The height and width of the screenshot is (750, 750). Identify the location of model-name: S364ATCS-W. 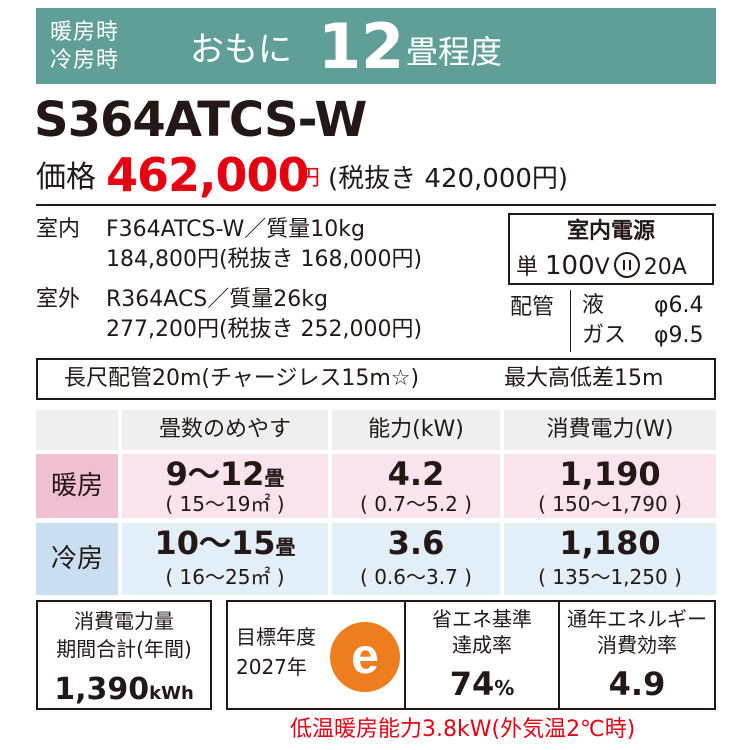
(200, 120).